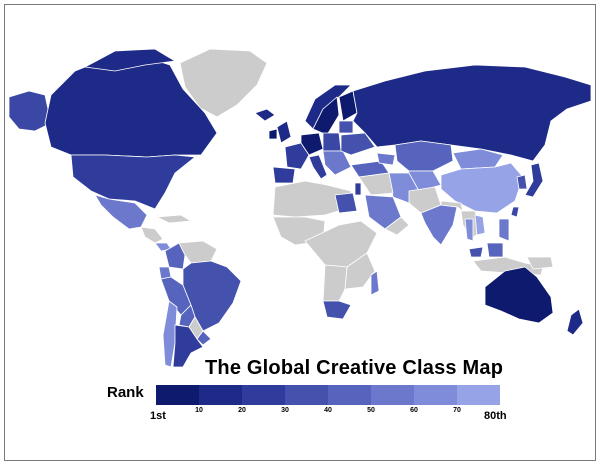  What do you see at coordinates (175, 256) in the screenshot?
I see `region-colombia` at bounding box center [175, 256].